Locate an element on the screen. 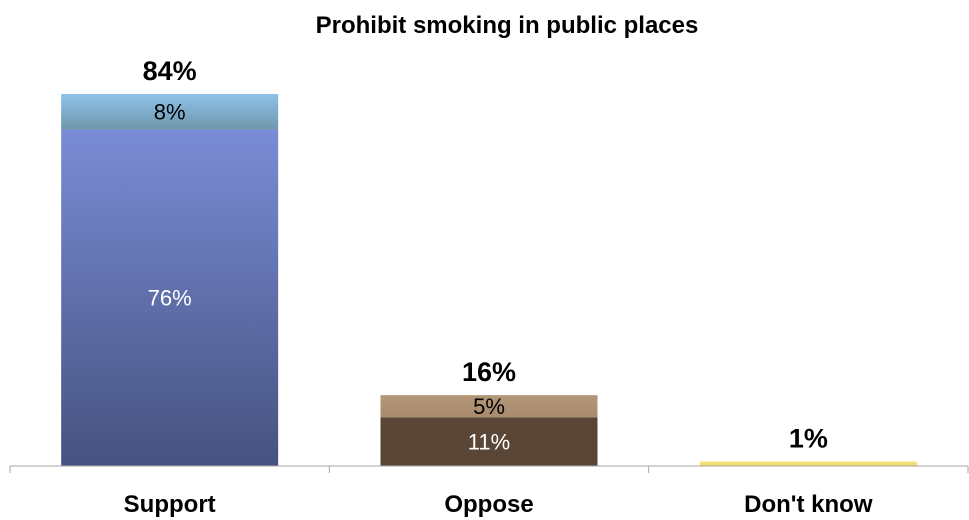 The height and width of the screenshot is (520, 969). total-label-support: 84% is located at coordinates (170, 71).